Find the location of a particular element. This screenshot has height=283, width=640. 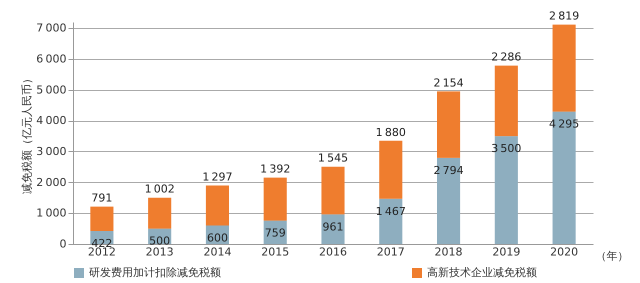

data-label: 759 is located at coordinates (275, 233).